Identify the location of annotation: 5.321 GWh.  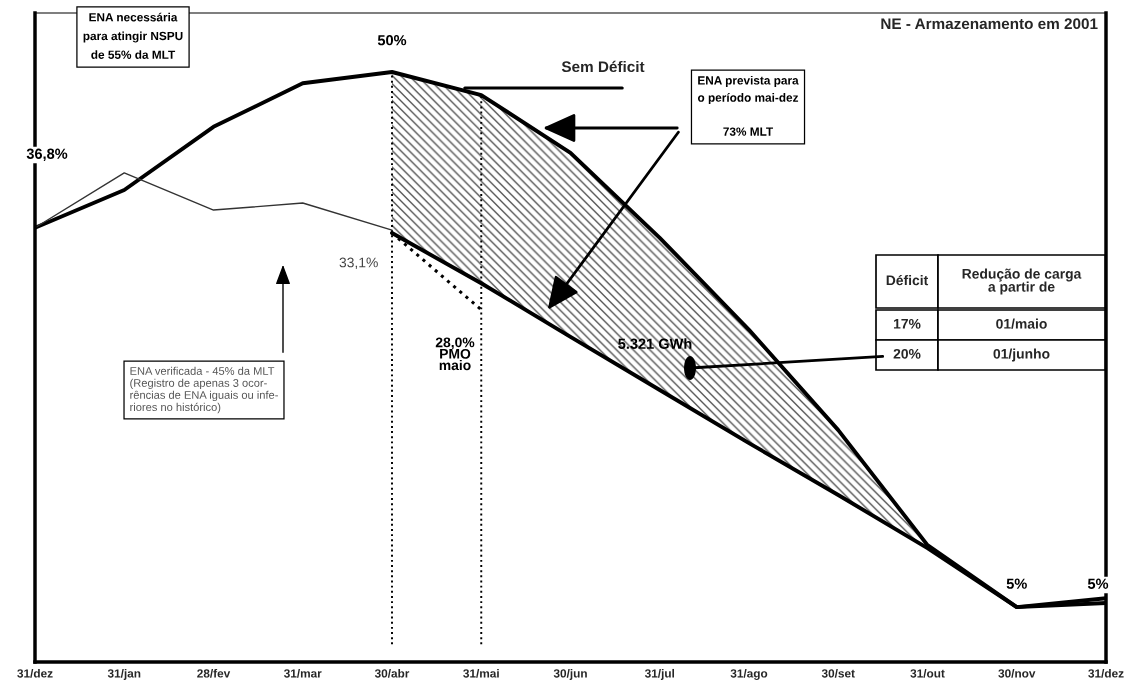
(655, 343).